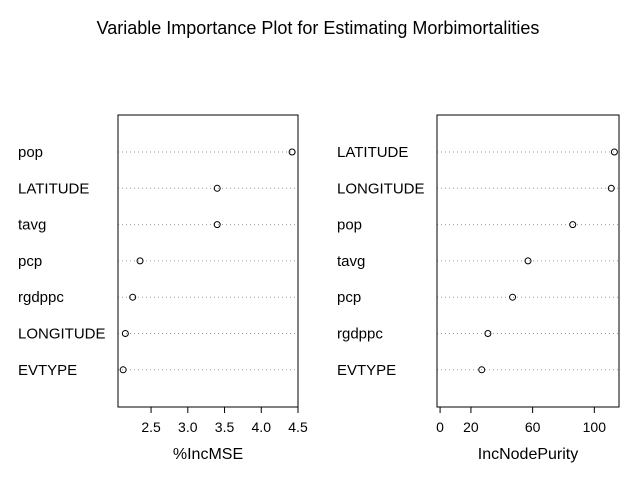  Describe the element at coordinates (351, 261) in the screenshot. I see `incnodepurity-row-label: tavg` at that location.